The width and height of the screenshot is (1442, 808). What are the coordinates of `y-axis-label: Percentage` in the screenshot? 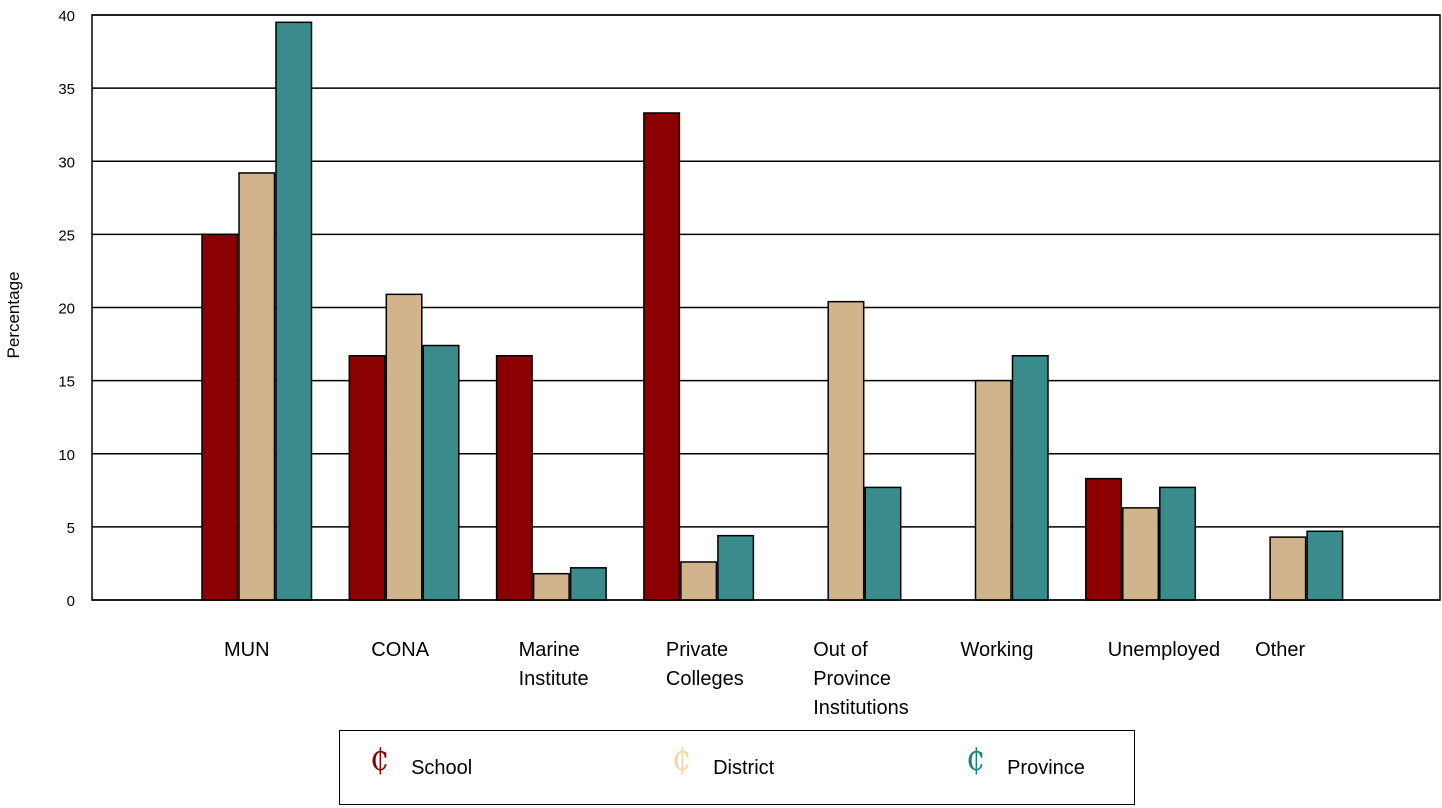 It's located at (13, 315).